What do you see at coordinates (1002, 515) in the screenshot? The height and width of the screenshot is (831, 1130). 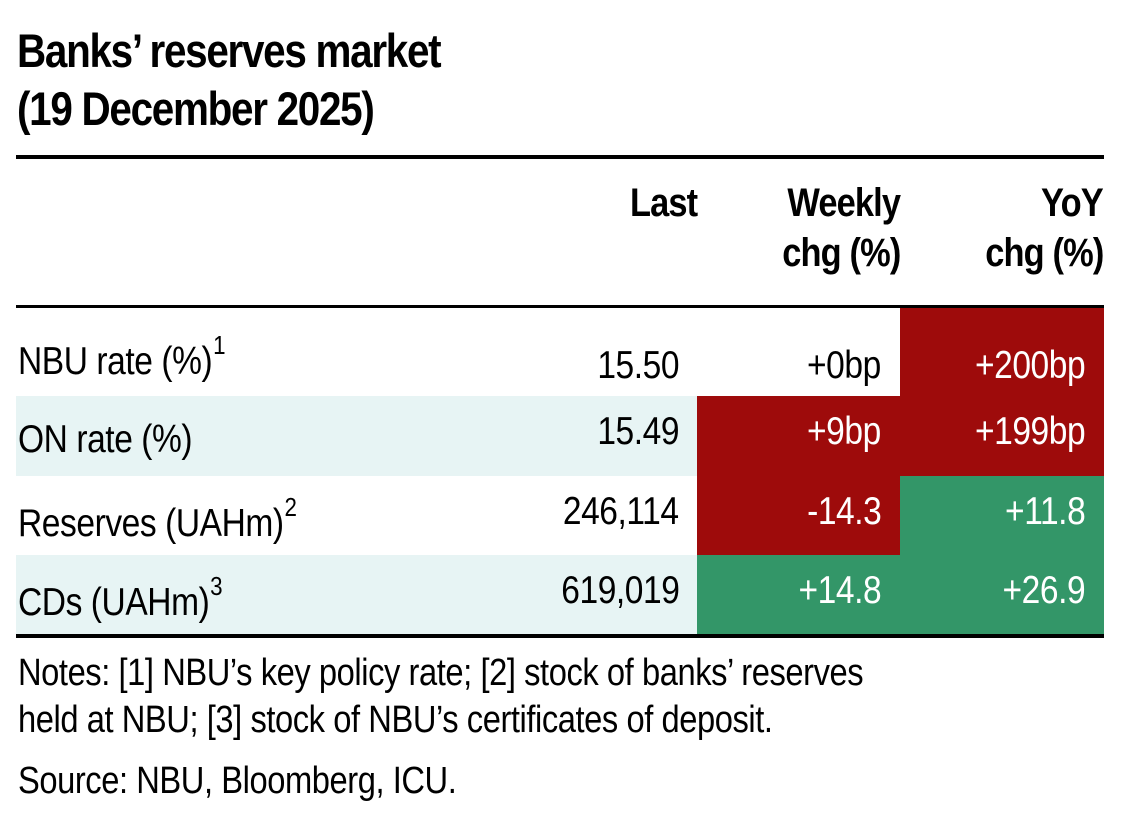 I see `row-yoy-change: +11.8` at bounding box center [1002, 515].